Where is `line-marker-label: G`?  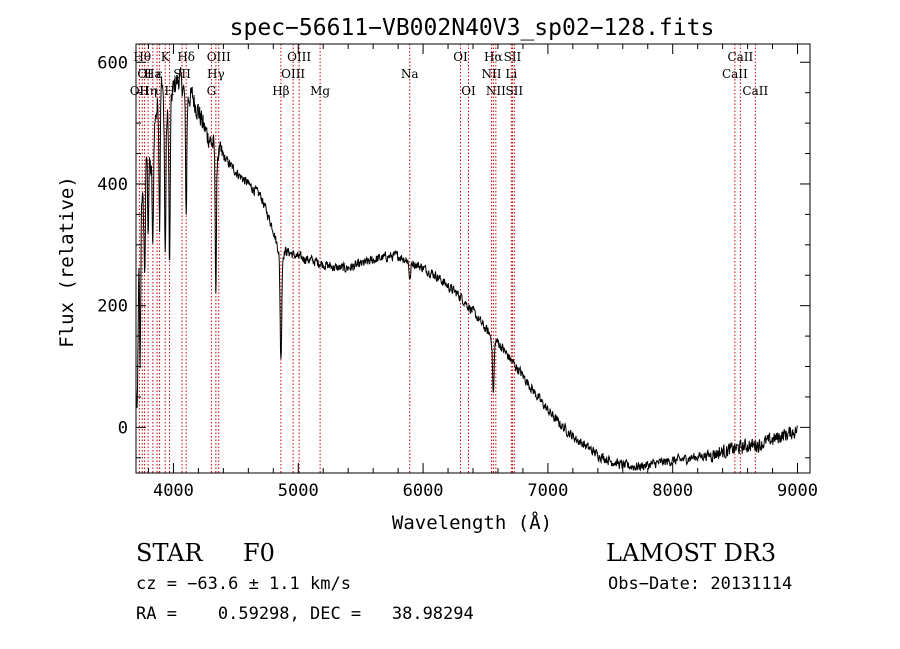
line-marker-label: G is located at coordinates (212, 91).